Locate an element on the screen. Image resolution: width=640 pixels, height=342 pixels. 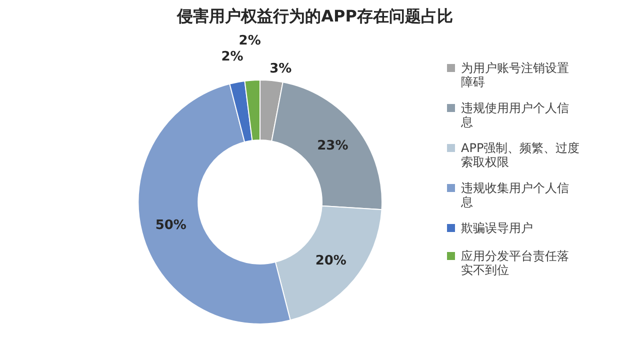
legend-label: 为用户账号注销设置障碍 is located at coordinates (515, 75).